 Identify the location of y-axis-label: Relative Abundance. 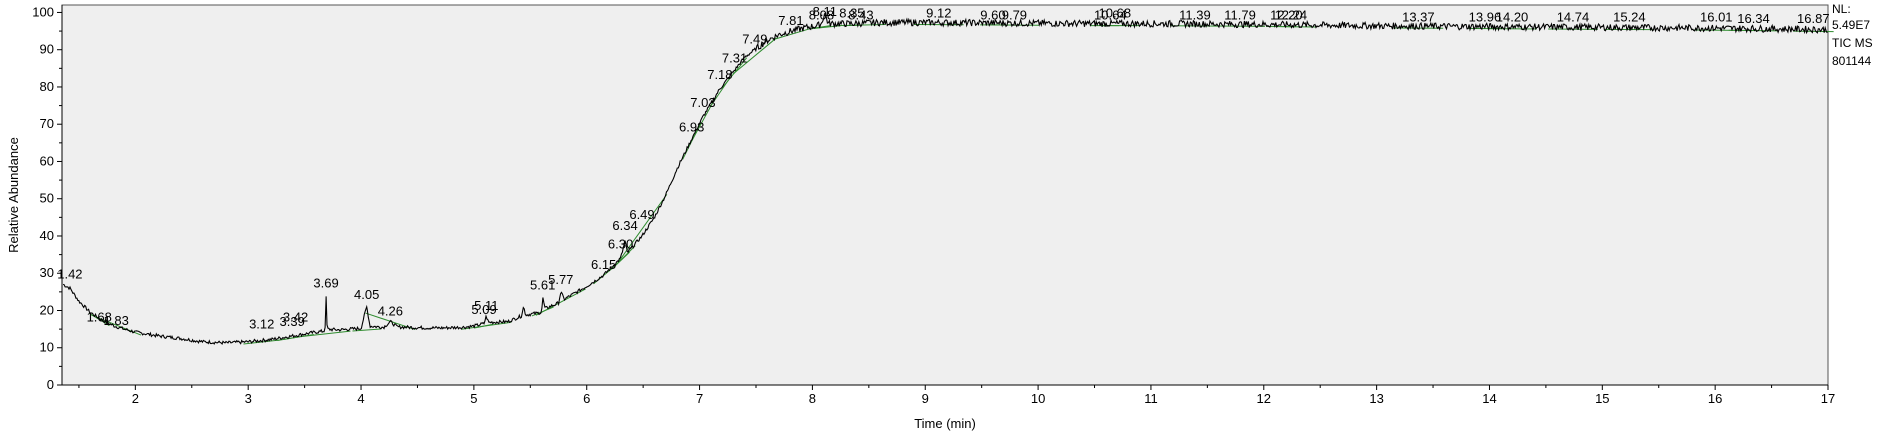
(13, 195).